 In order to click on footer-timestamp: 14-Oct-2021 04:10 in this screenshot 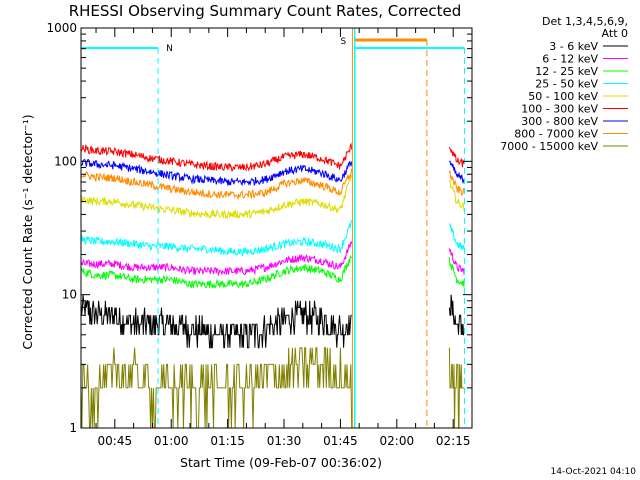, I will do `click(594, 472)`.